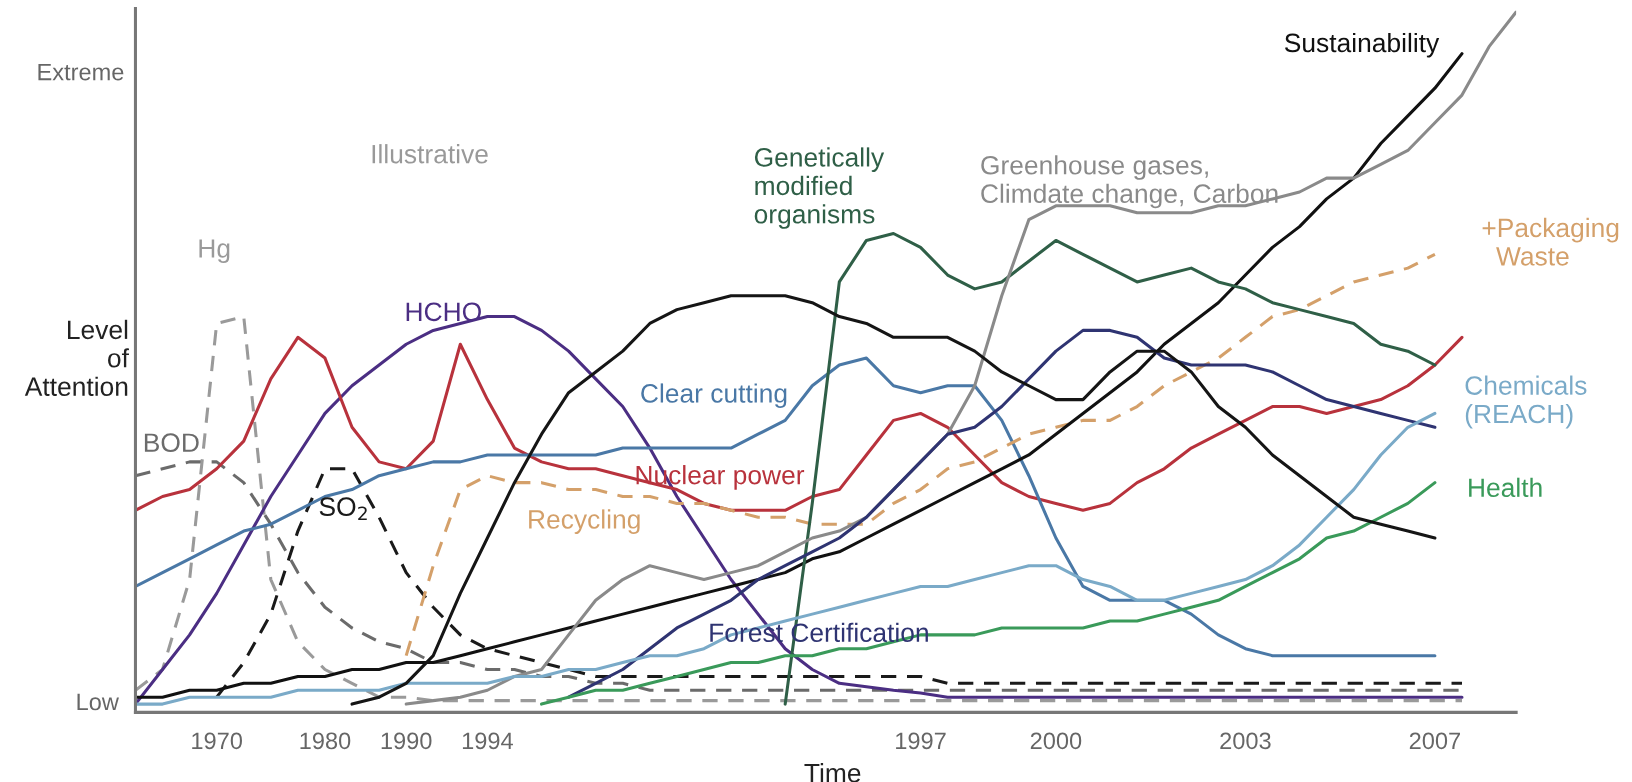 The width and height of the screenshot is (1632, 782). What do you see at coordinates (1505, 487) in the screenshot?
I see `series-label: Health` at bounding box center [1505, 487].